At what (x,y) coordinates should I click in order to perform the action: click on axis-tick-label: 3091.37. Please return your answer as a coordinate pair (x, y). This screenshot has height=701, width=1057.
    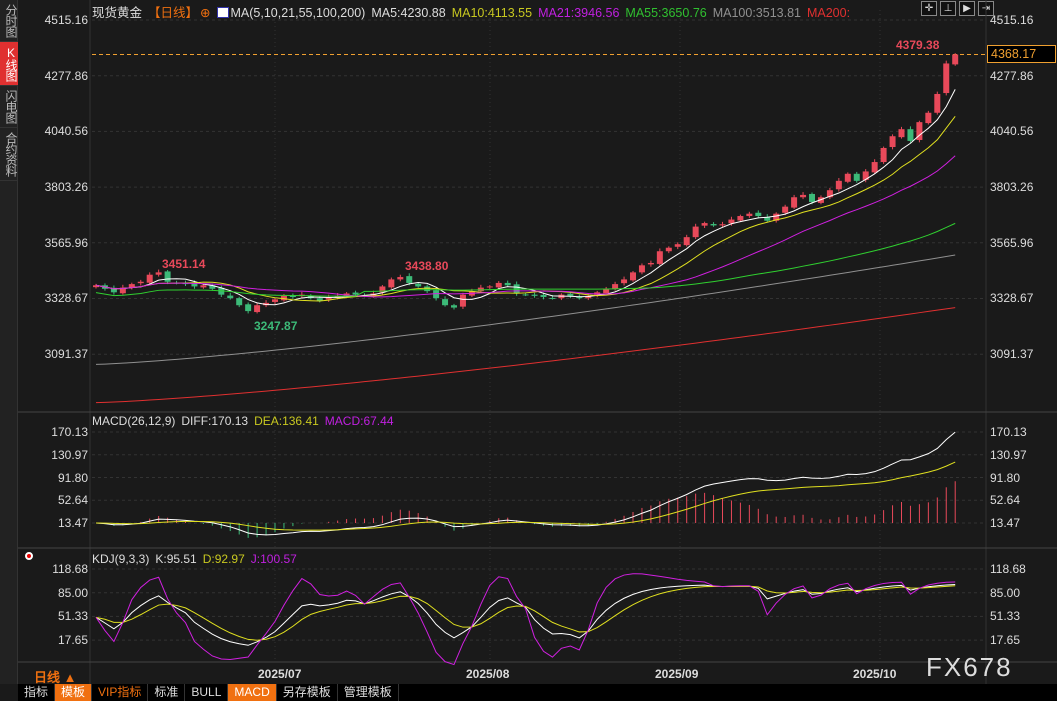
    Looking at the image, I should click on (66, 354).